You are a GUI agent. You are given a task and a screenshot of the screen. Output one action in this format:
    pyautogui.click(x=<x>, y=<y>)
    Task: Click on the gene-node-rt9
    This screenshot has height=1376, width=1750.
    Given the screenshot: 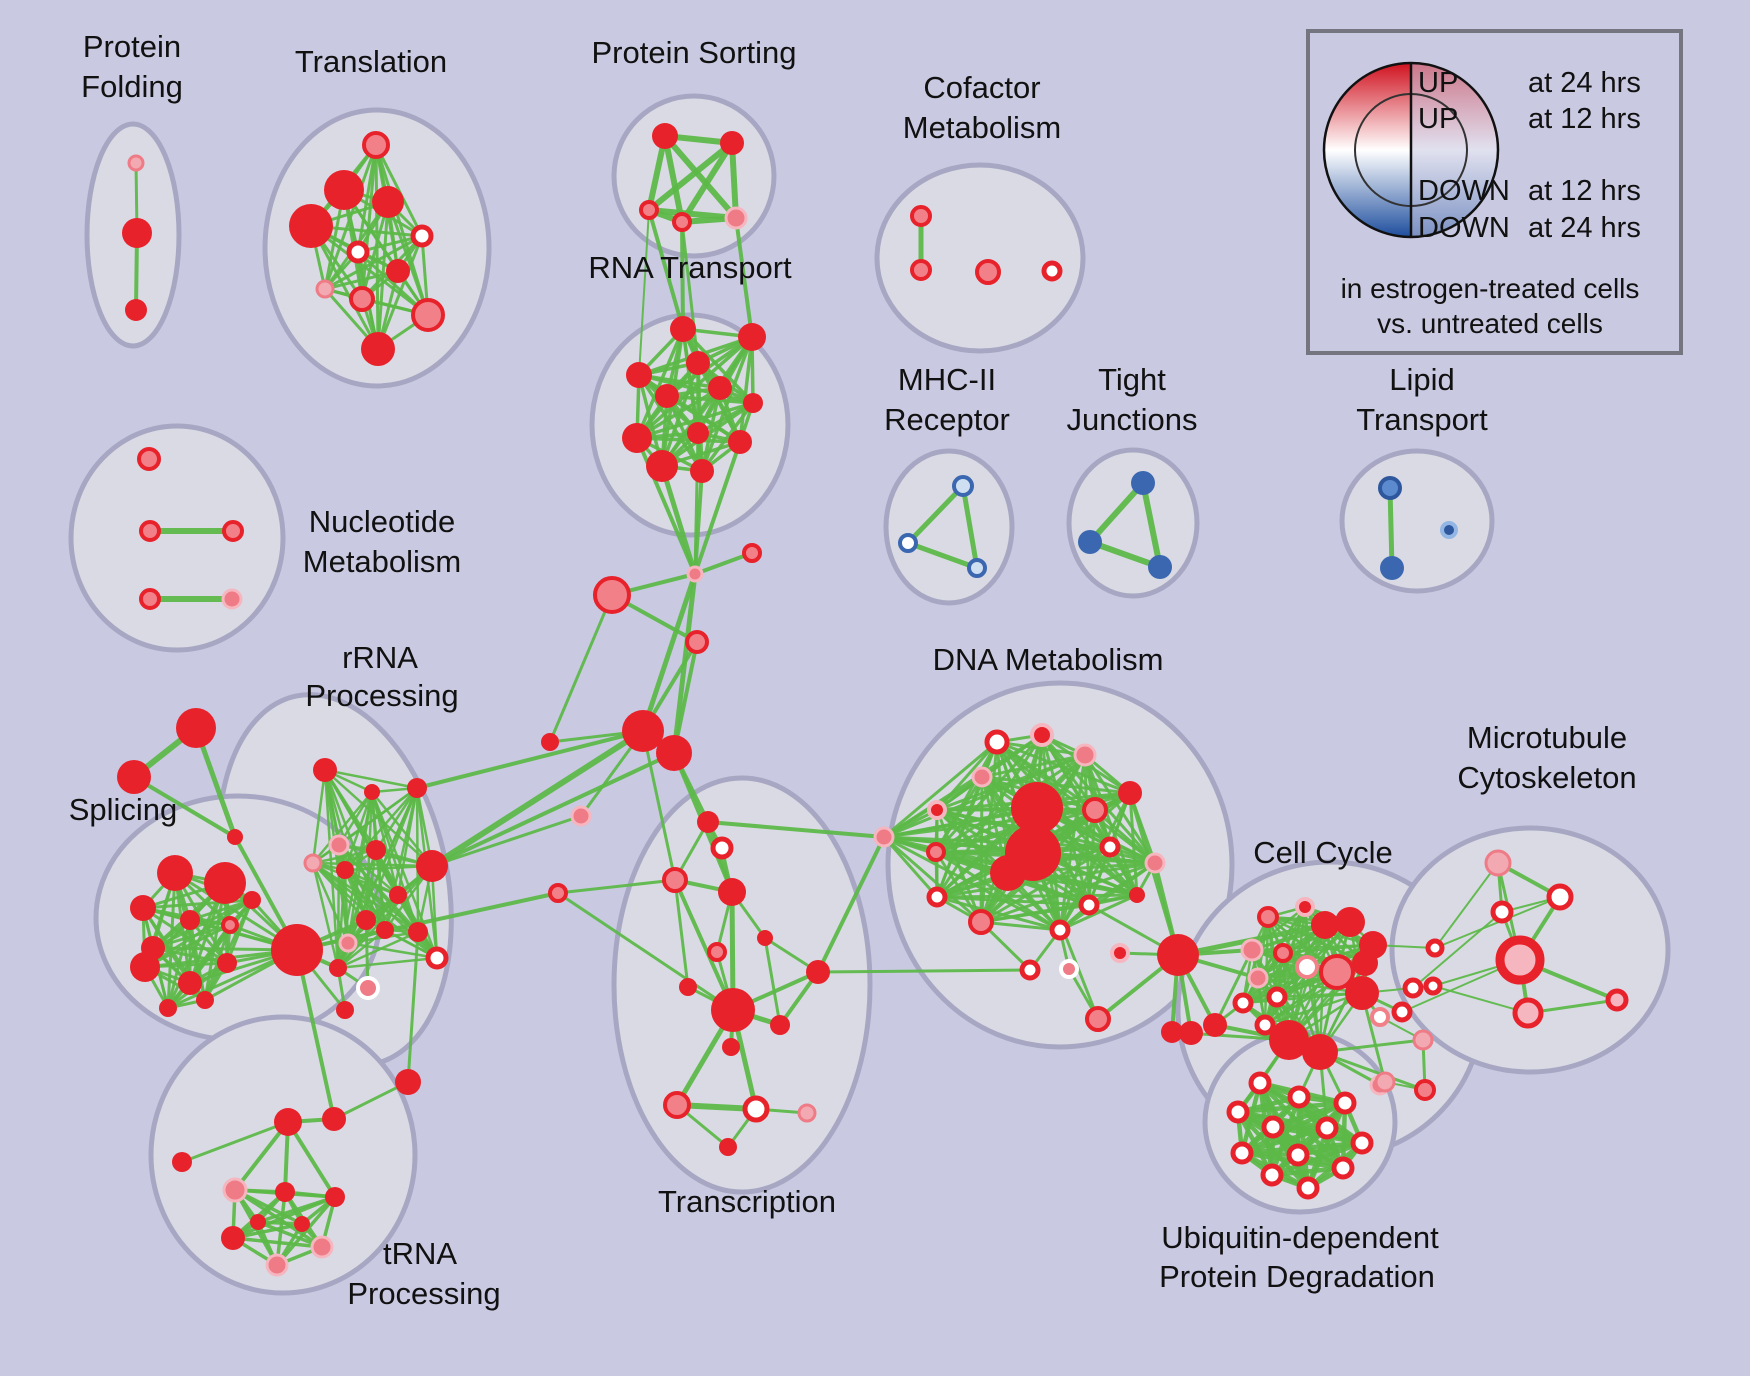 What is the action you would take?
    pyautogui.click(x=698, y=433)
    